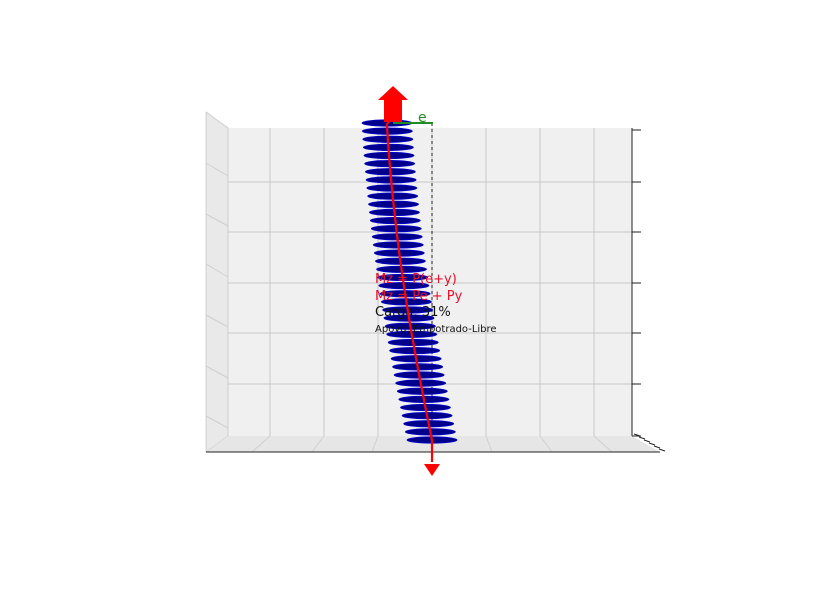 The image size is (817, 605). Describe the element at coordinates (432, 470) in the screenshot. I see `reaction-arrow-bottom-icon` at that location.